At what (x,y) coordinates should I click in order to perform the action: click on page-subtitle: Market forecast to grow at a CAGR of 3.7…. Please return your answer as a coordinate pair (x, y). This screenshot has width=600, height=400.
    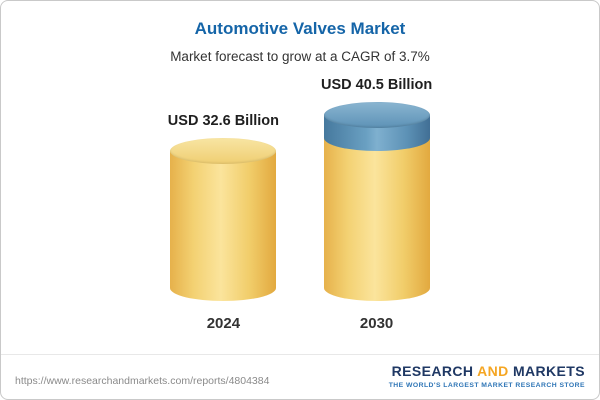
    Looking at the image, I should click on (300, 56).